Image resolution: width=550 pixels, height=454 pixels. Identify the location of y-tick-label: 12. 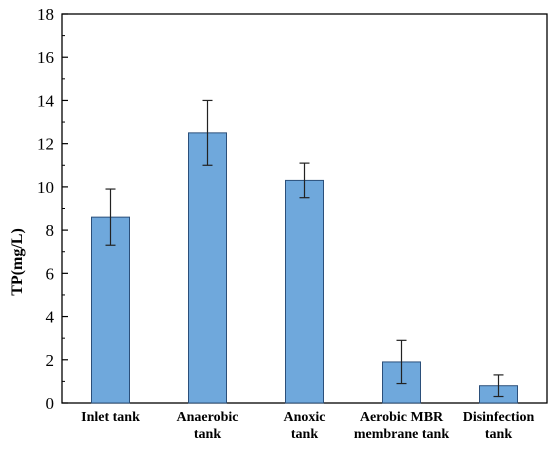
(45, 144).